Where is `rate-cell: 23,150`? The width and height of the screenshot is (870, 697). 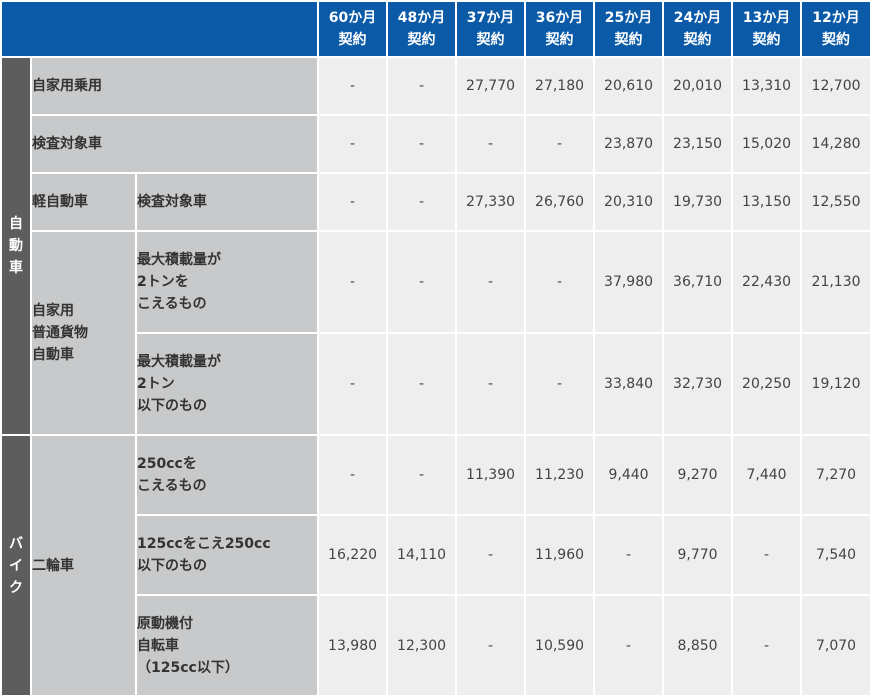
rate-cell: 23,150 is located at coordinates (698, 144).